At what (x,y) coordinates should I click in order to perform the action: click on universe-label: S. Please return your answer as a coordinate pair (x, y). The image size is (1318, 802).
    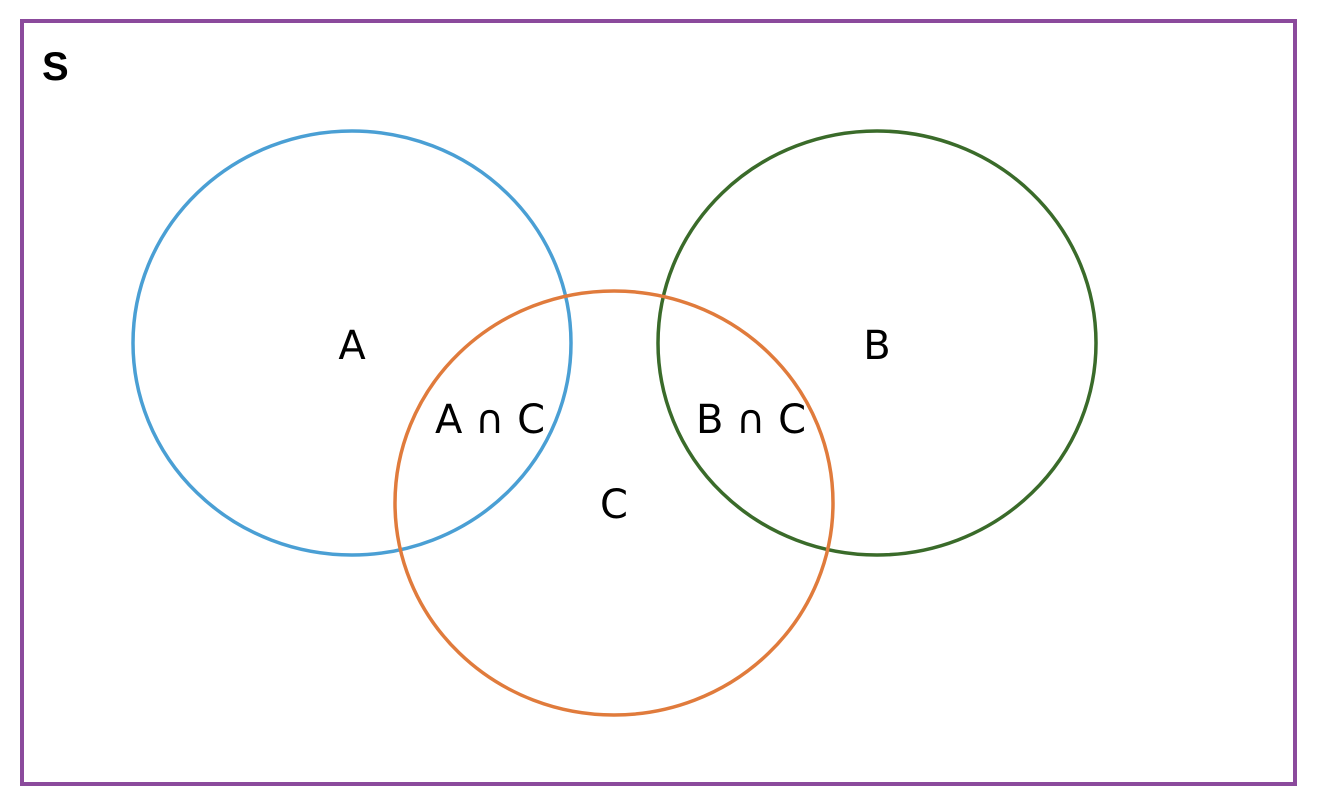
    Looking at the image, I should click on (55, 67).